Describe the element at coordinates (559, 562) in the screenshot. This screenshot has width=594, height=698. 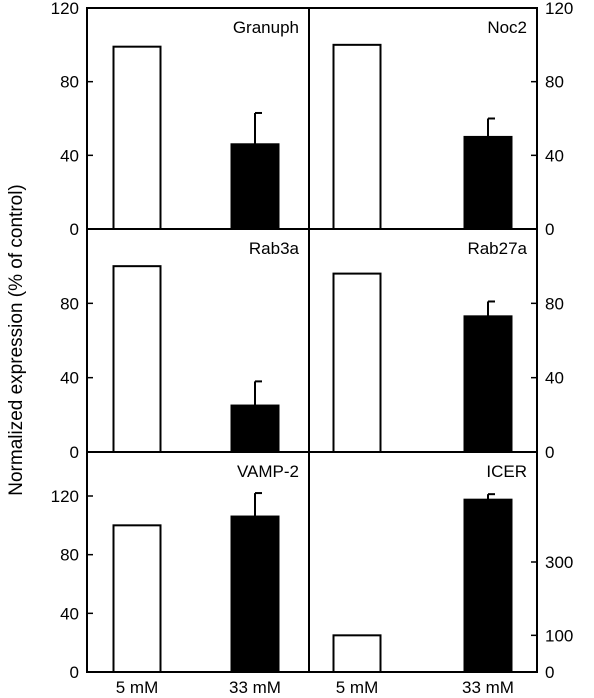
I see `y-tick-label: 300` at that location.